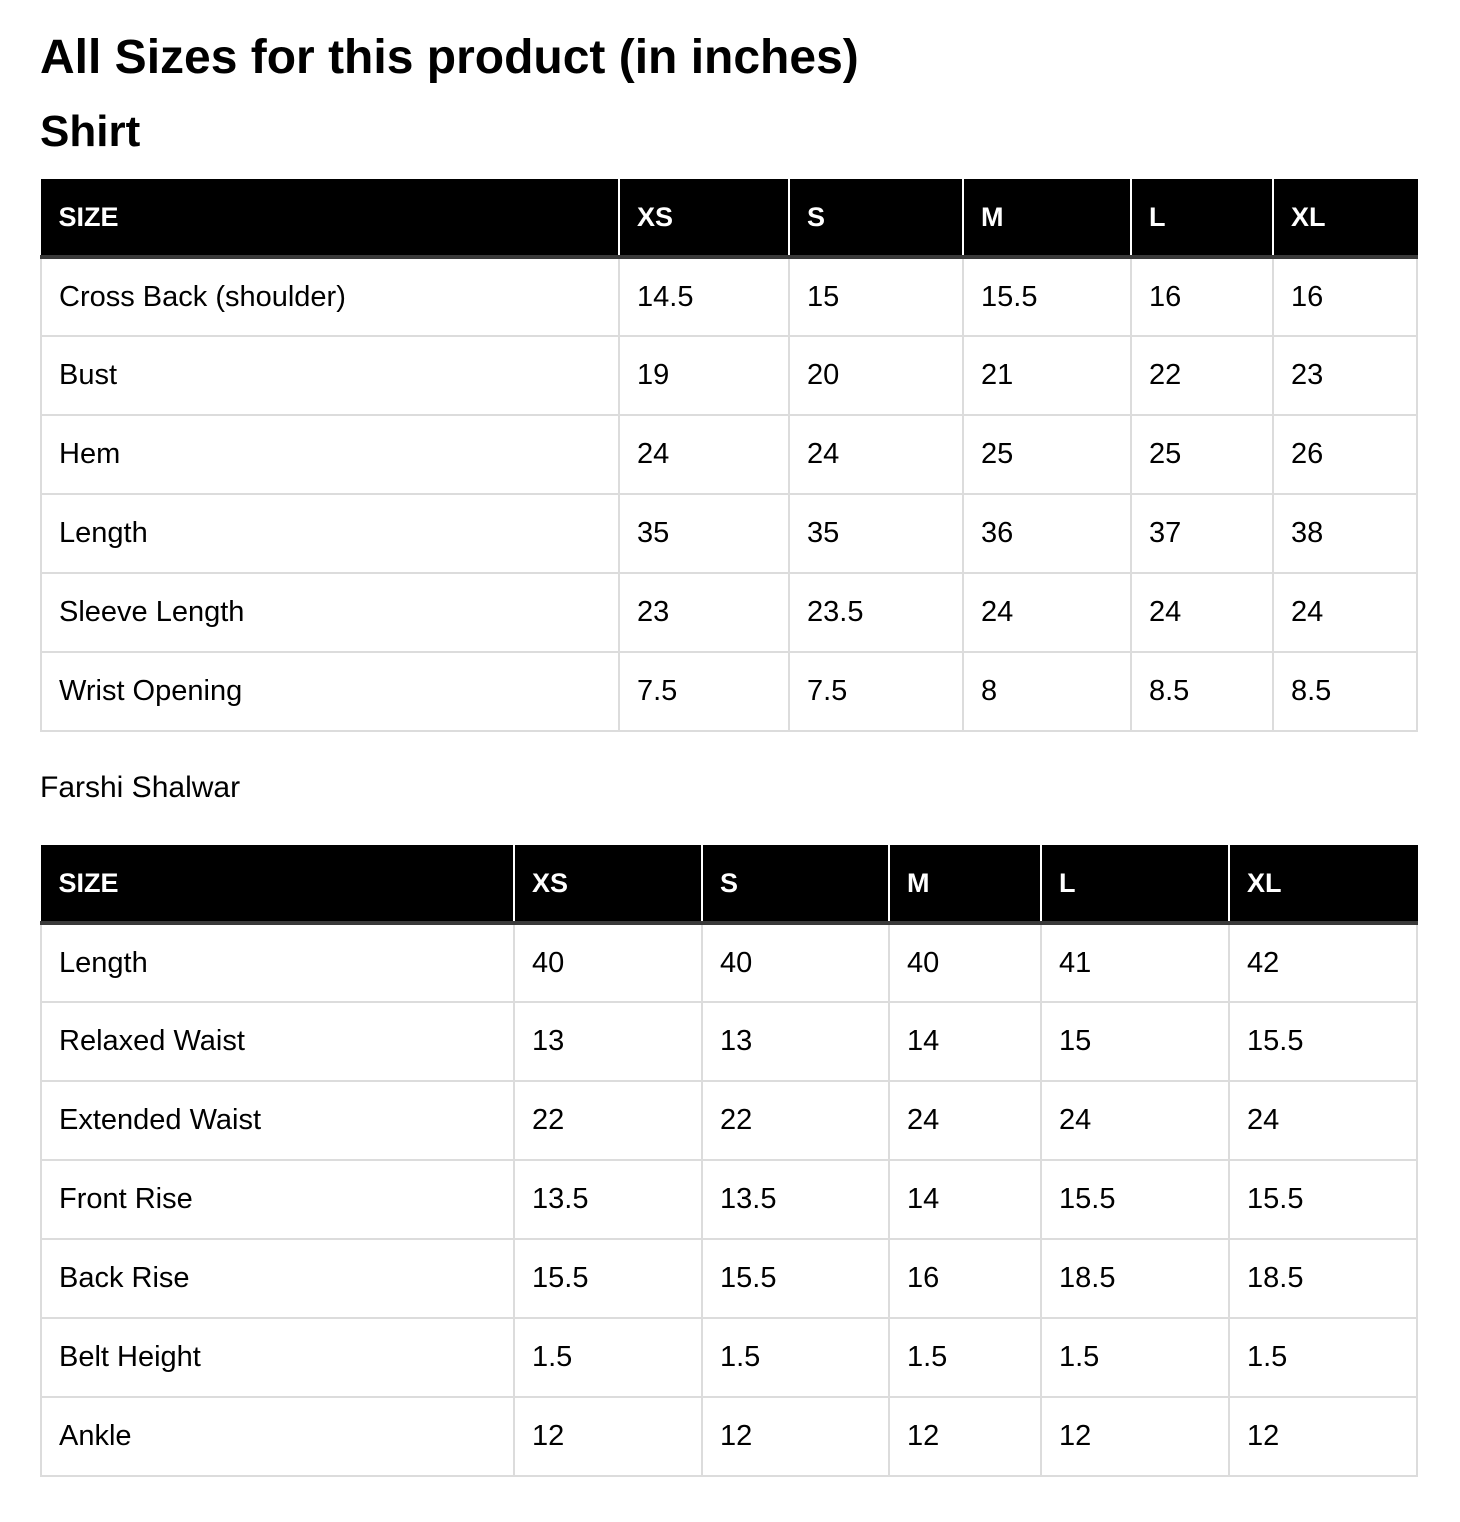  I want to click on table-row: Back Rise 15.5 15.5 16 18.5 18.5, so click(729, 1278).